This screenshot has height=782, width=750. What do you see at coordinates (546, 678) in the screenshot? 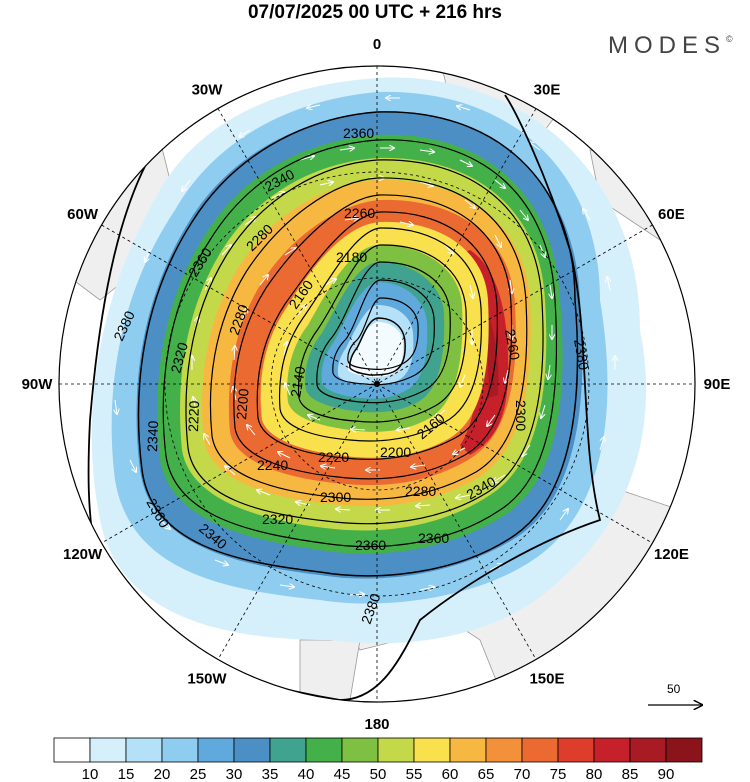
I see `longitude-label: 150E` at bounding box center [546, 678].